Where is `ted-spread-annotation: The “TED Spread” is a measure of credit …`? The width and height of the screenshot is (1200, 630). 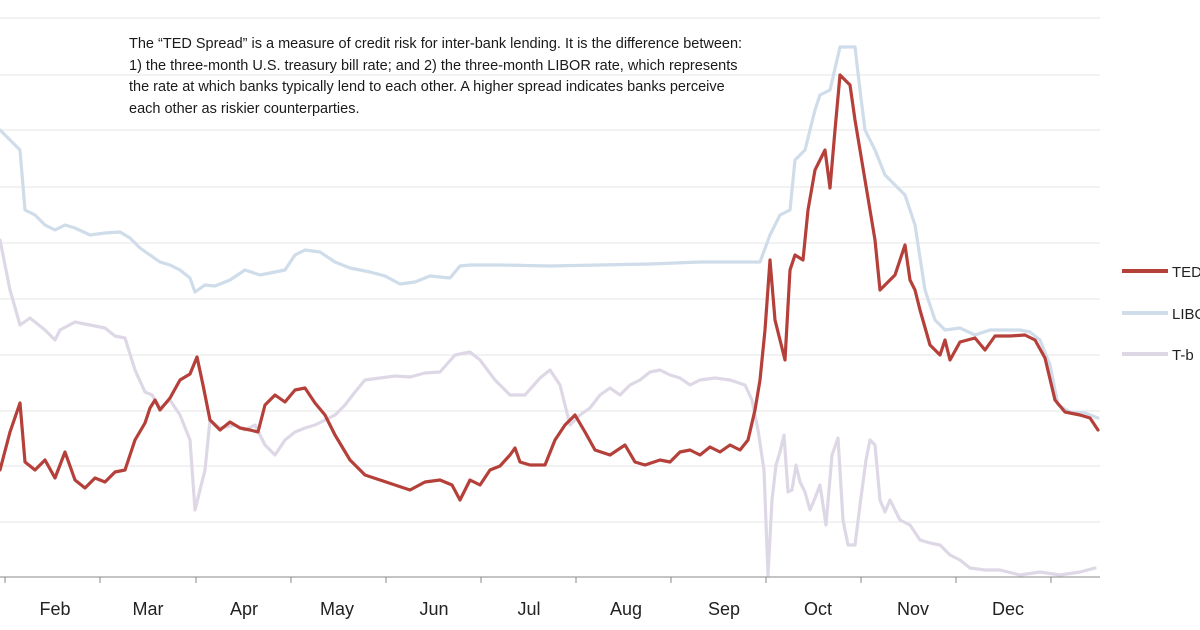
ted-spread-annotation: The “TED Spread” is a measure of credit … is located at coordinates (439, 77).